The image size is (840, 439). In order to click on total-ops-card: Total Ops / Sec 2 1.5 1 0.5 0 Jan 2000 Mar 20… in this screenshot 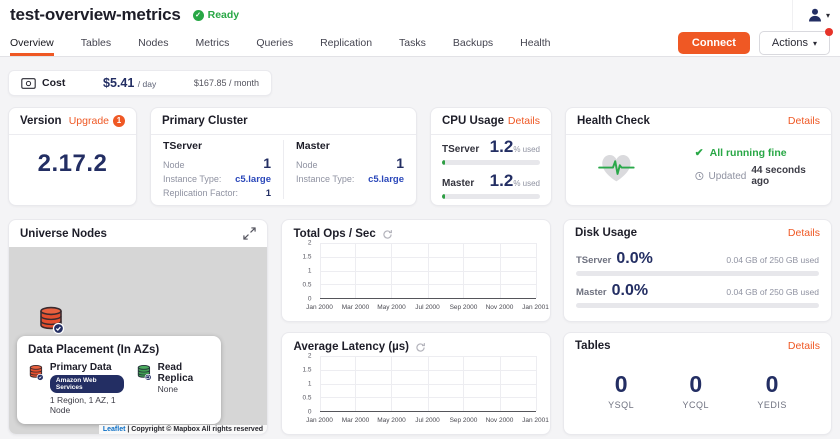, I will do `click(415, 270)`.